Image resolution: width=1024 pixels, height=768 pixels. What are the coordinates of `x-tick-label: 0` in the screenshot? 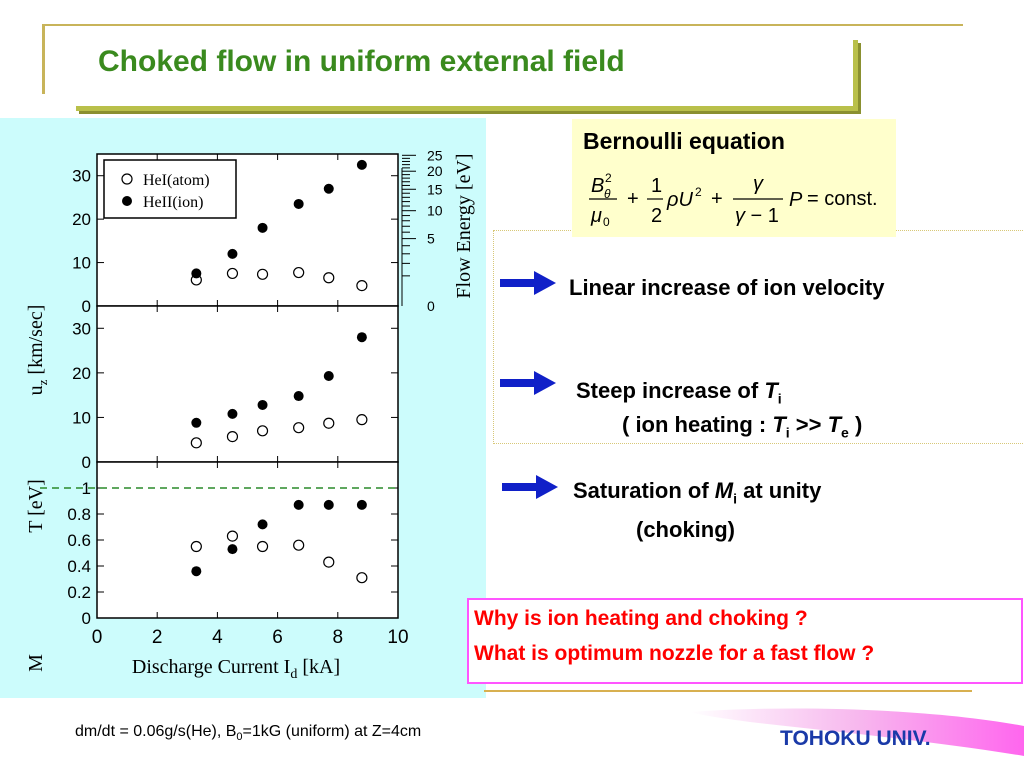 It's located at (97, 637).